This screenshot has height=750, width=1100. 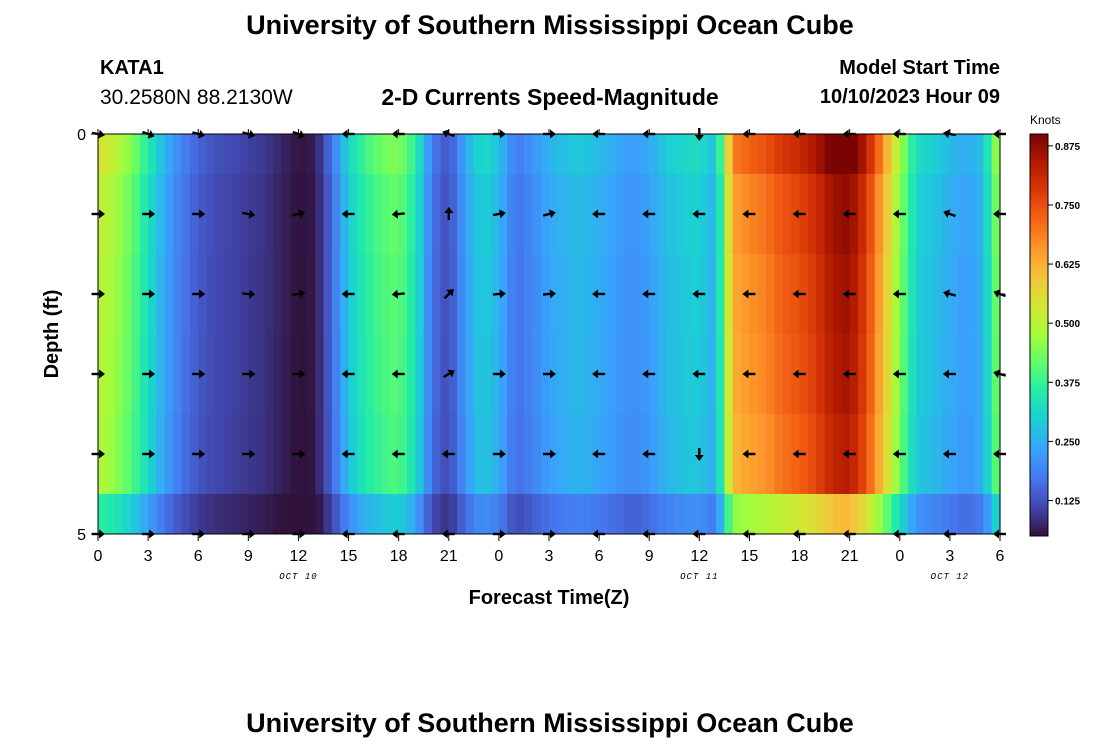 I want to click on model-start-value: 10/10/2023 Hour 09, so click(x=909, y=97).